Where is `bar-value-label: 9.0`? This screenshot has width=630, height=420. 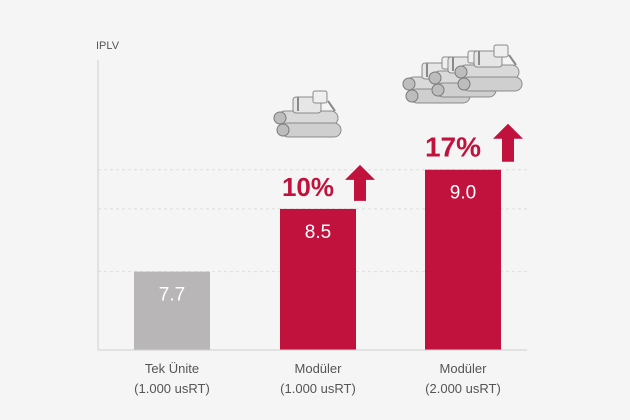
bar-value-label: 9.0 is located at coordinates (463, 193).